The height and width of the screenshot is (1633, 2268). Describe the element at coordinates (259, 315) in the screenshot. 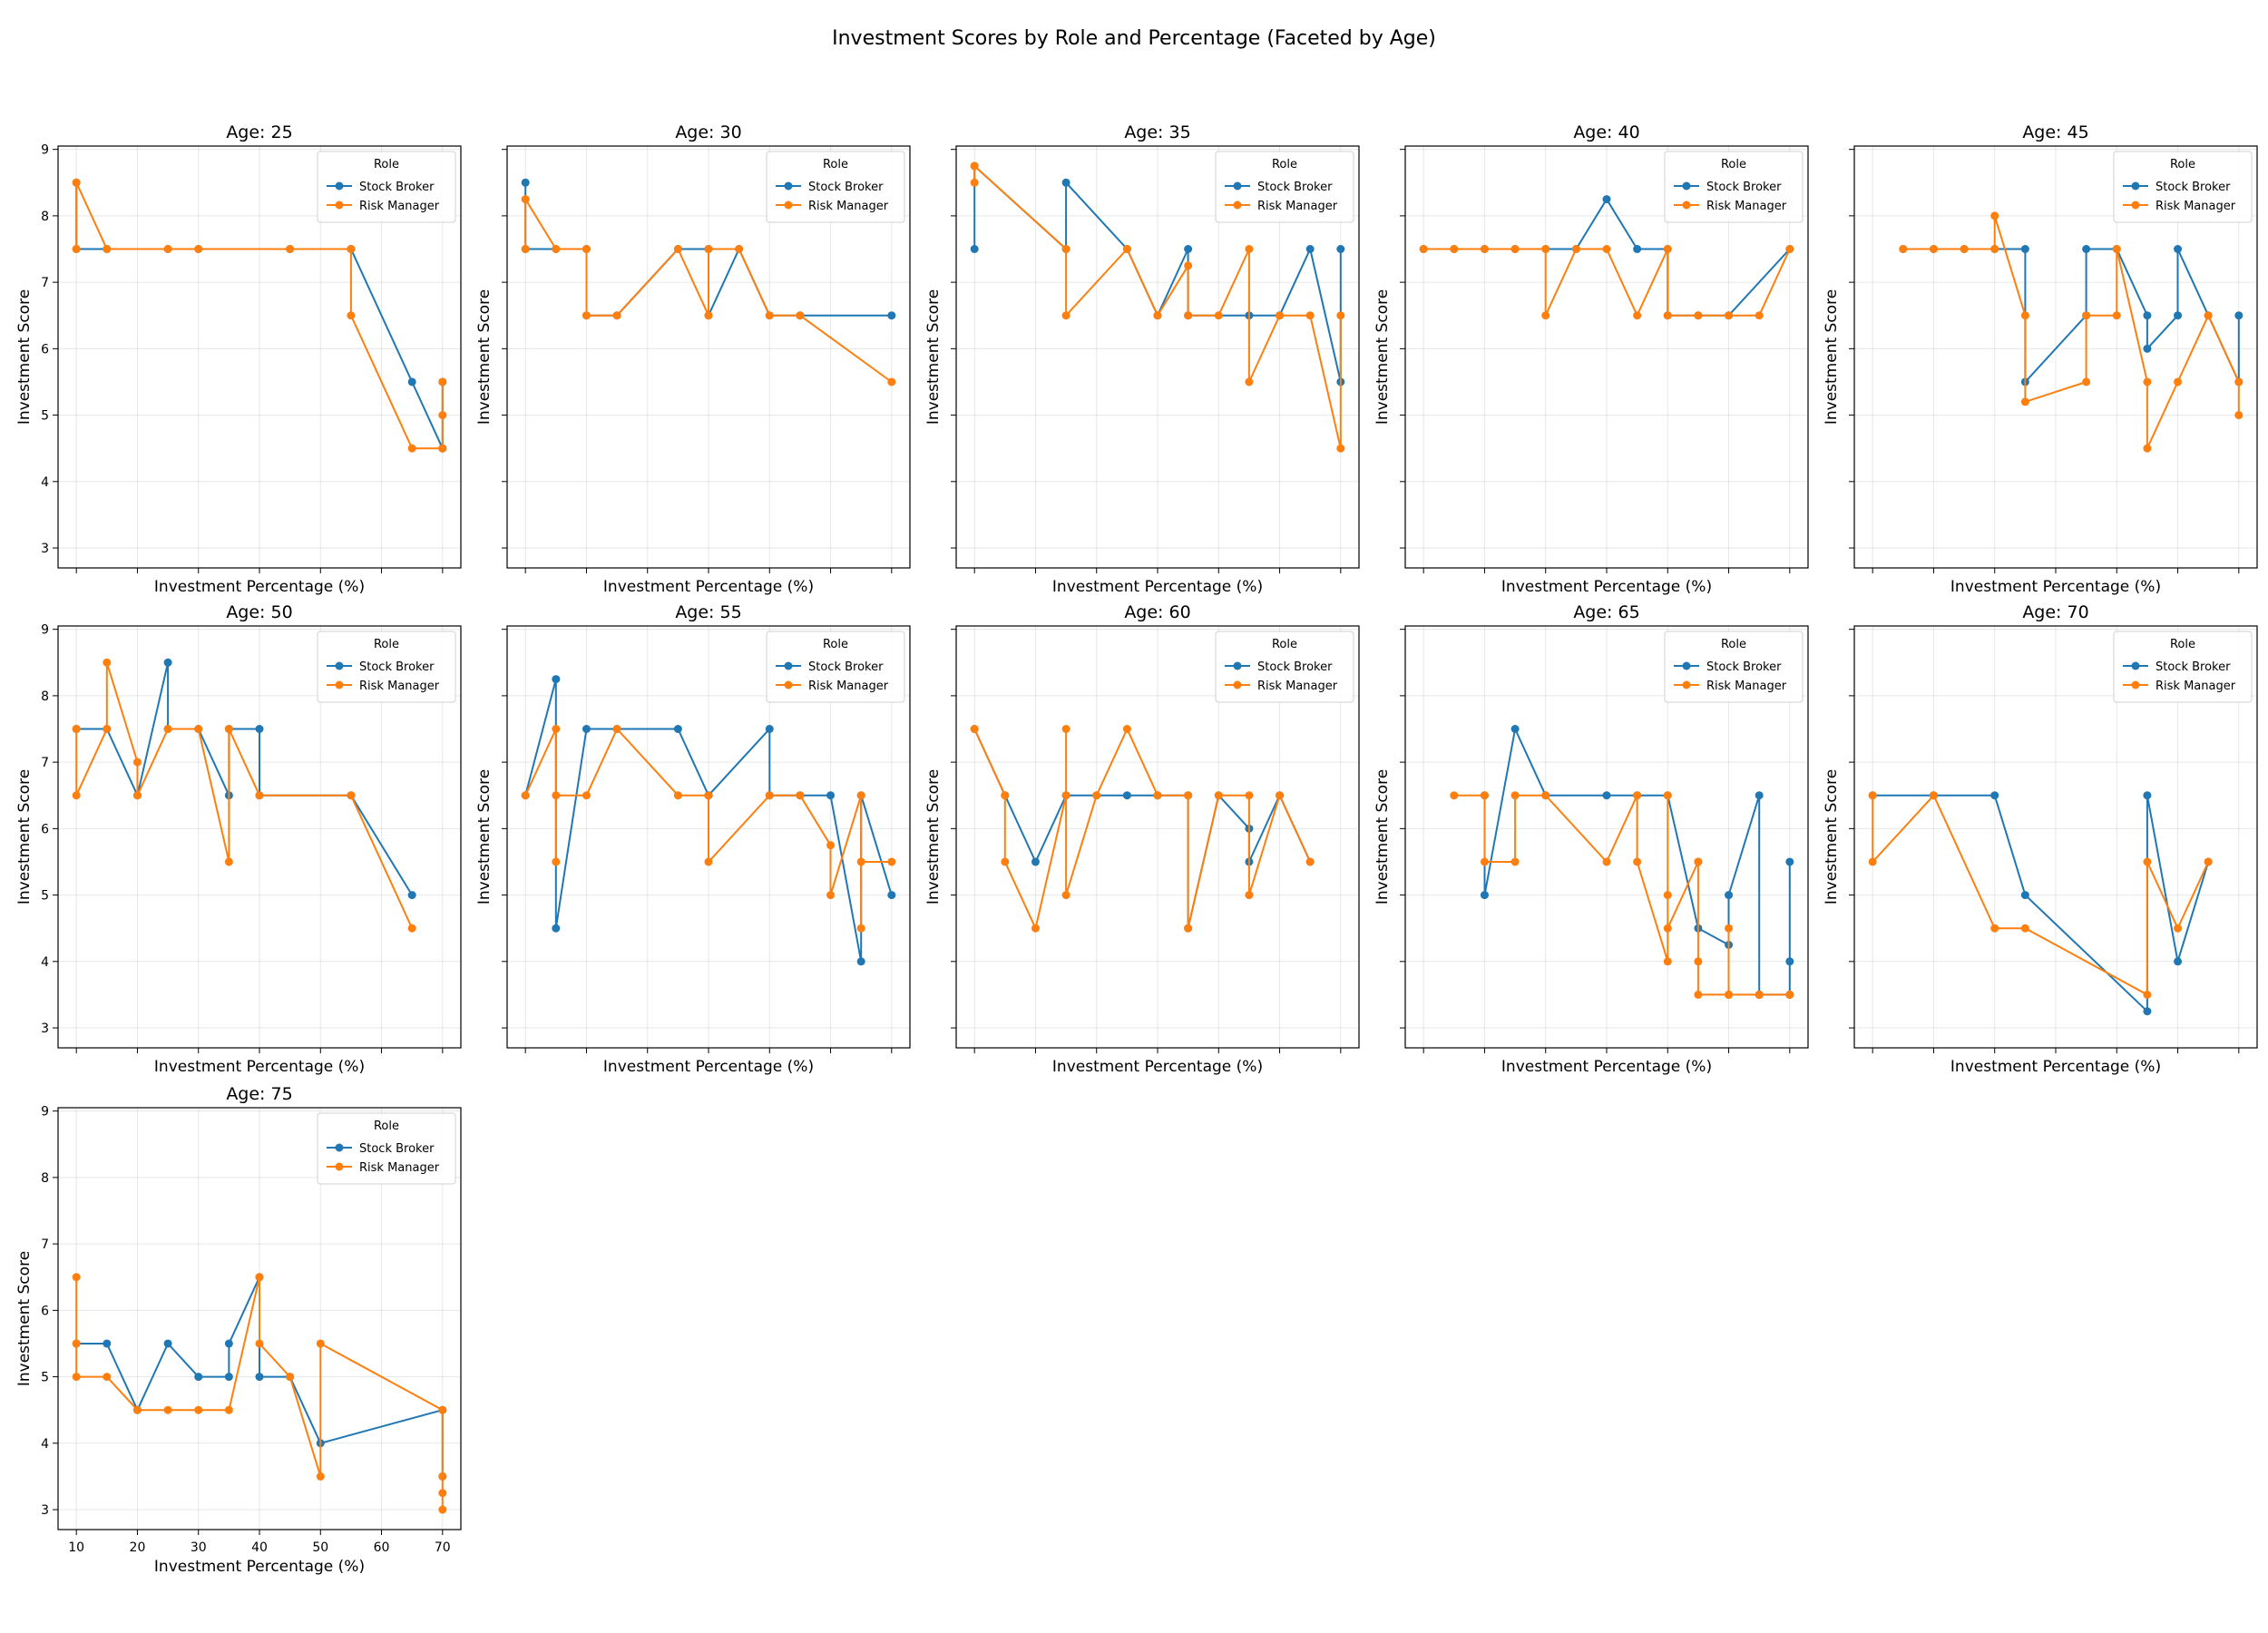

I see `series-line-risk-manager` at that location.